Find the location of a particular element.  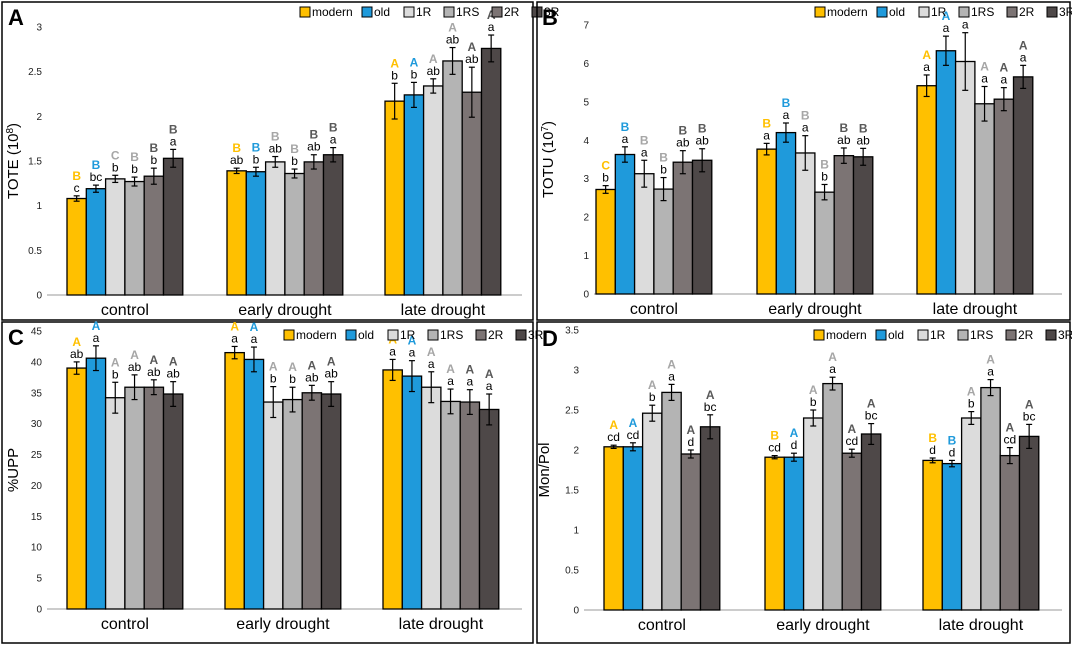

bar-2R-late-drought is located at coordinates (472, 193).